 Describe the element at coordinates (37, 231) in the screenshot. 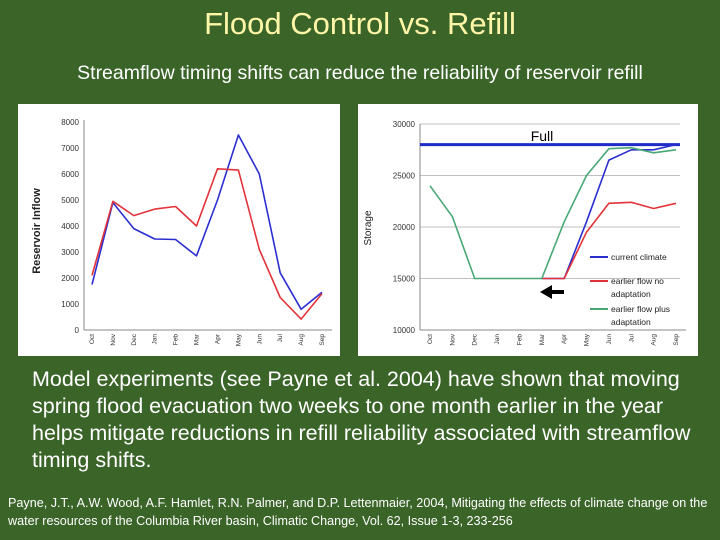

I see `inflow-y-axis-title: Reservoir Inflow` at that location.